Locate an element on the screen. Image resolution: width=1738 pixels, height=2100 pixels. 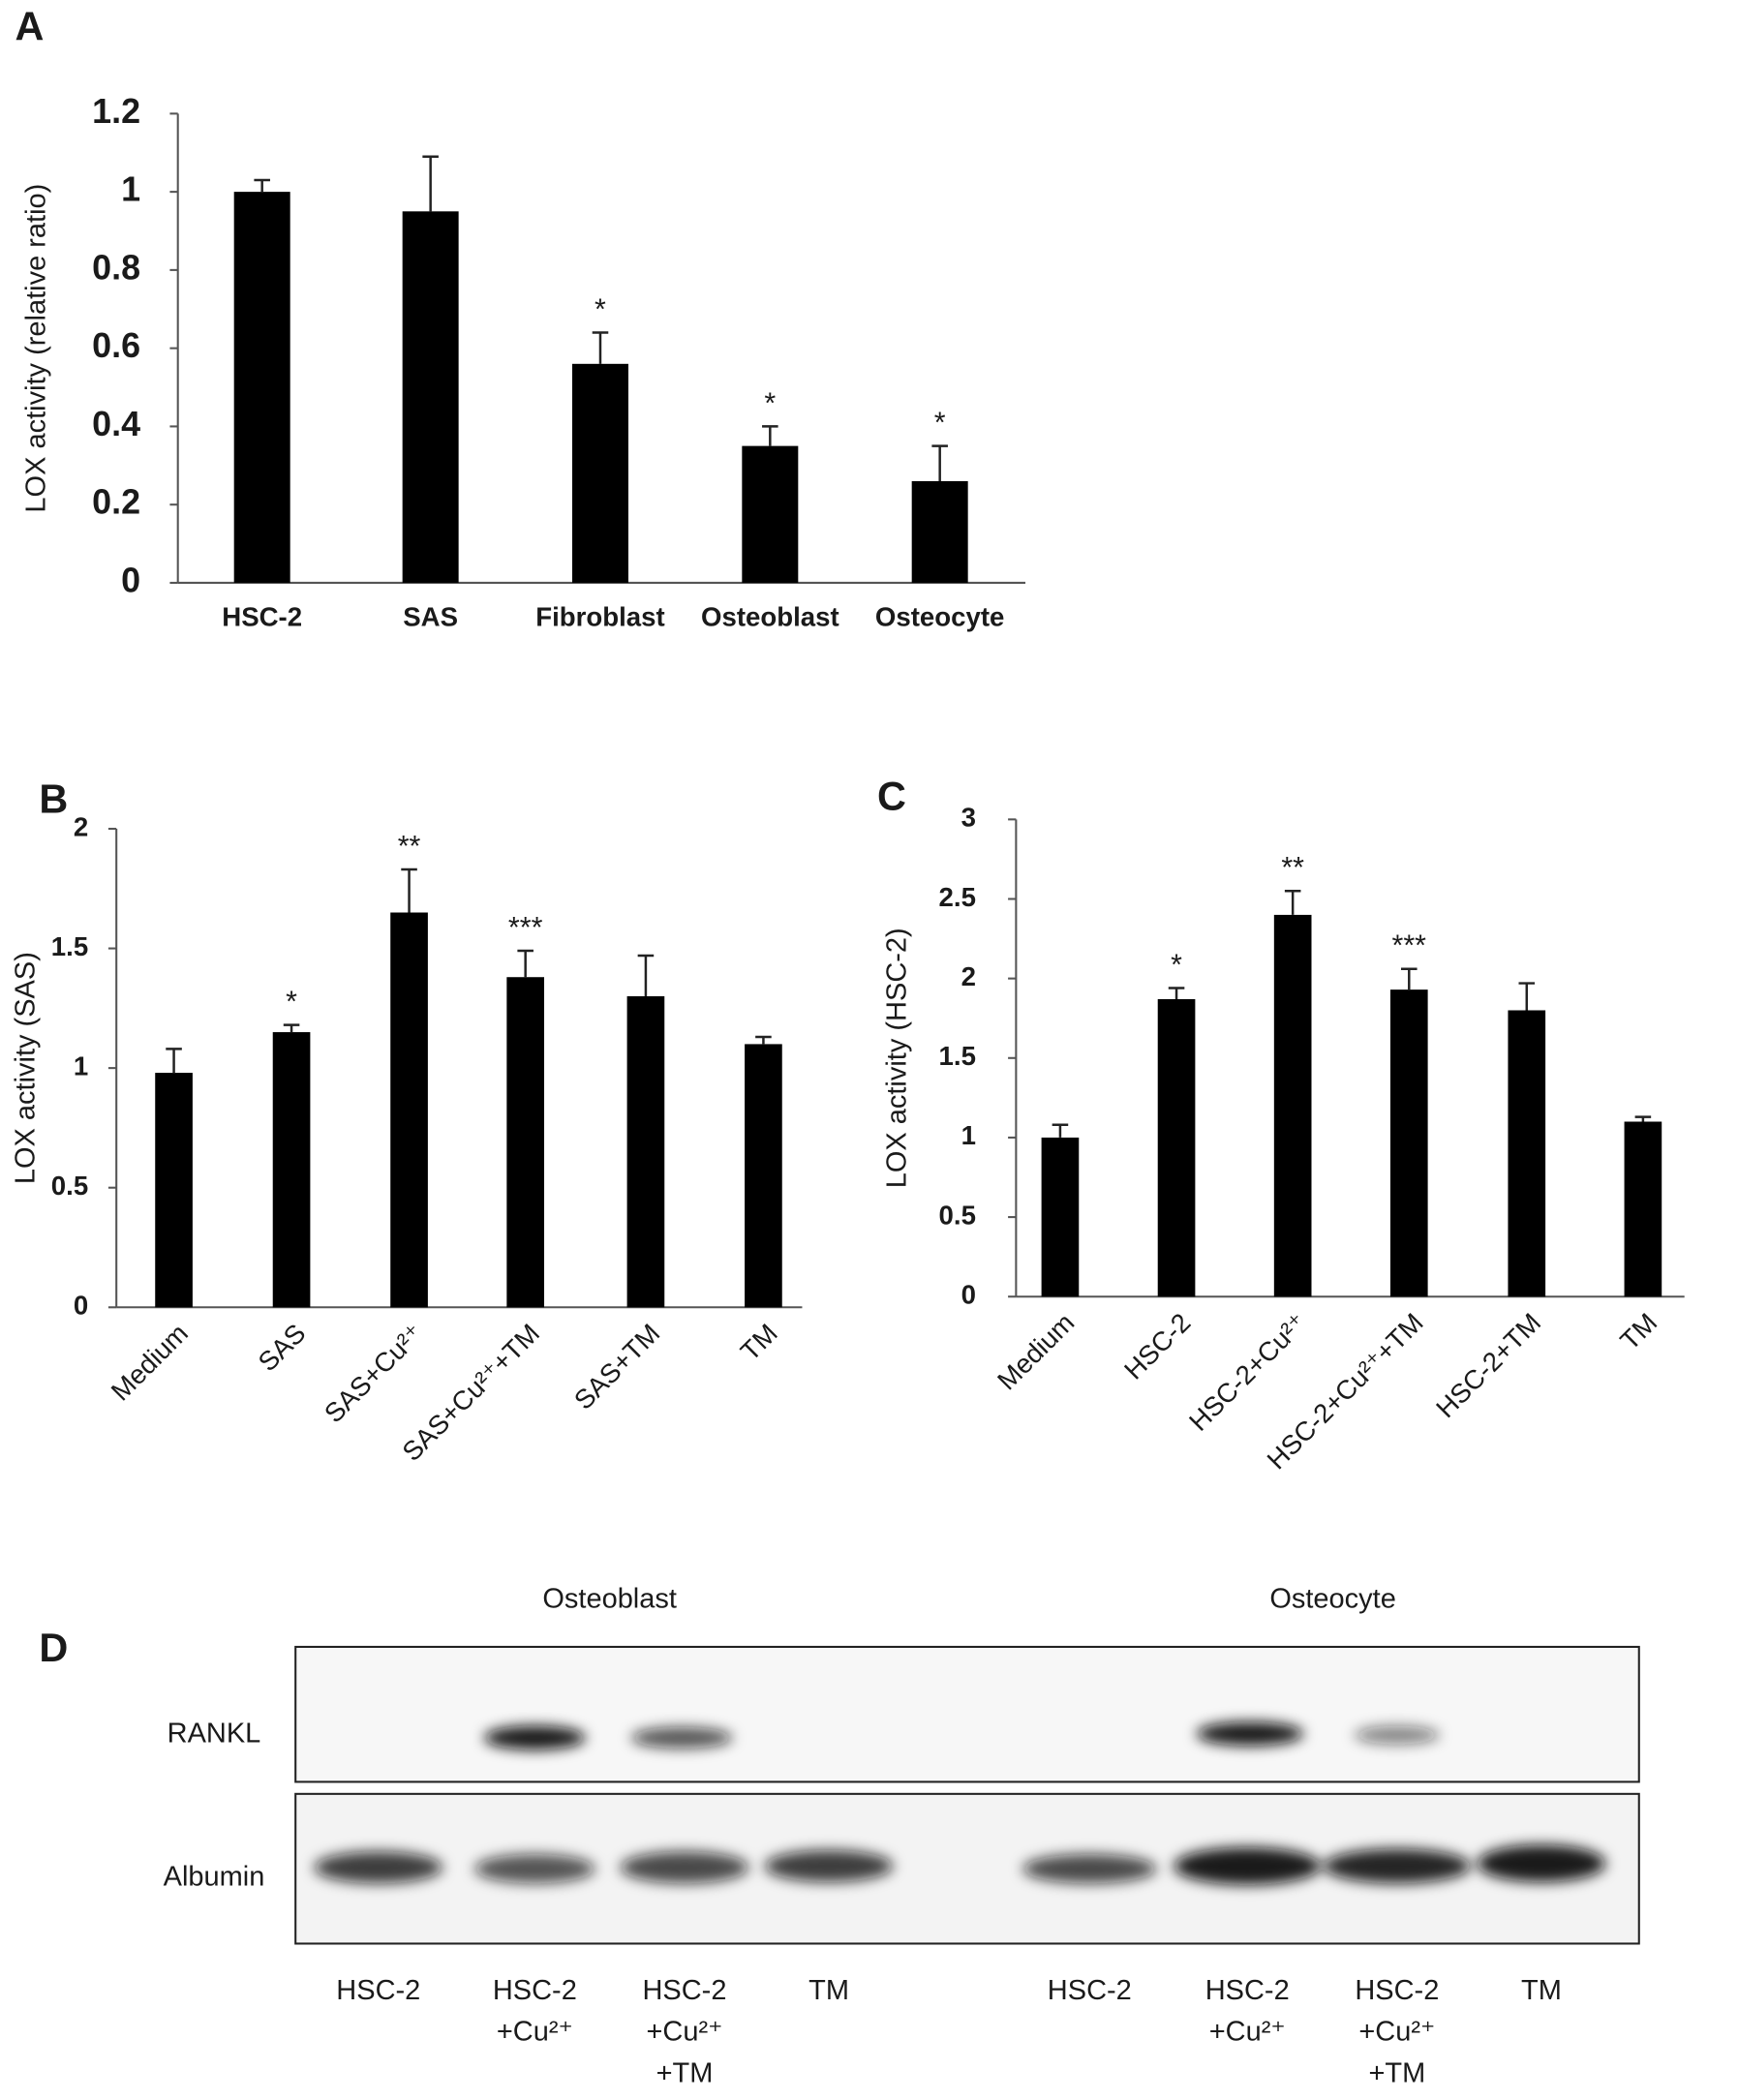
panel-label: B is located at coordinates (53, 799).